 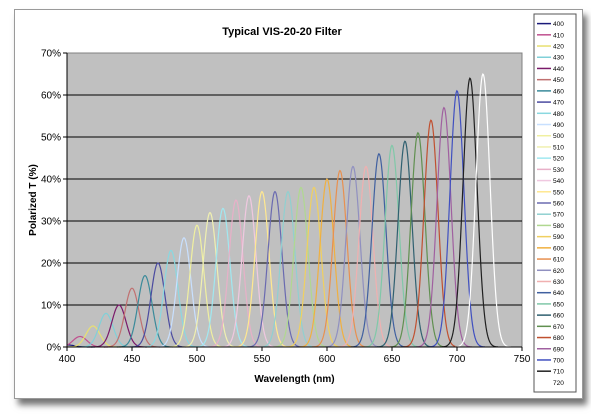 I want to click on legend-label-670: 670, so click(x=558, y=327).